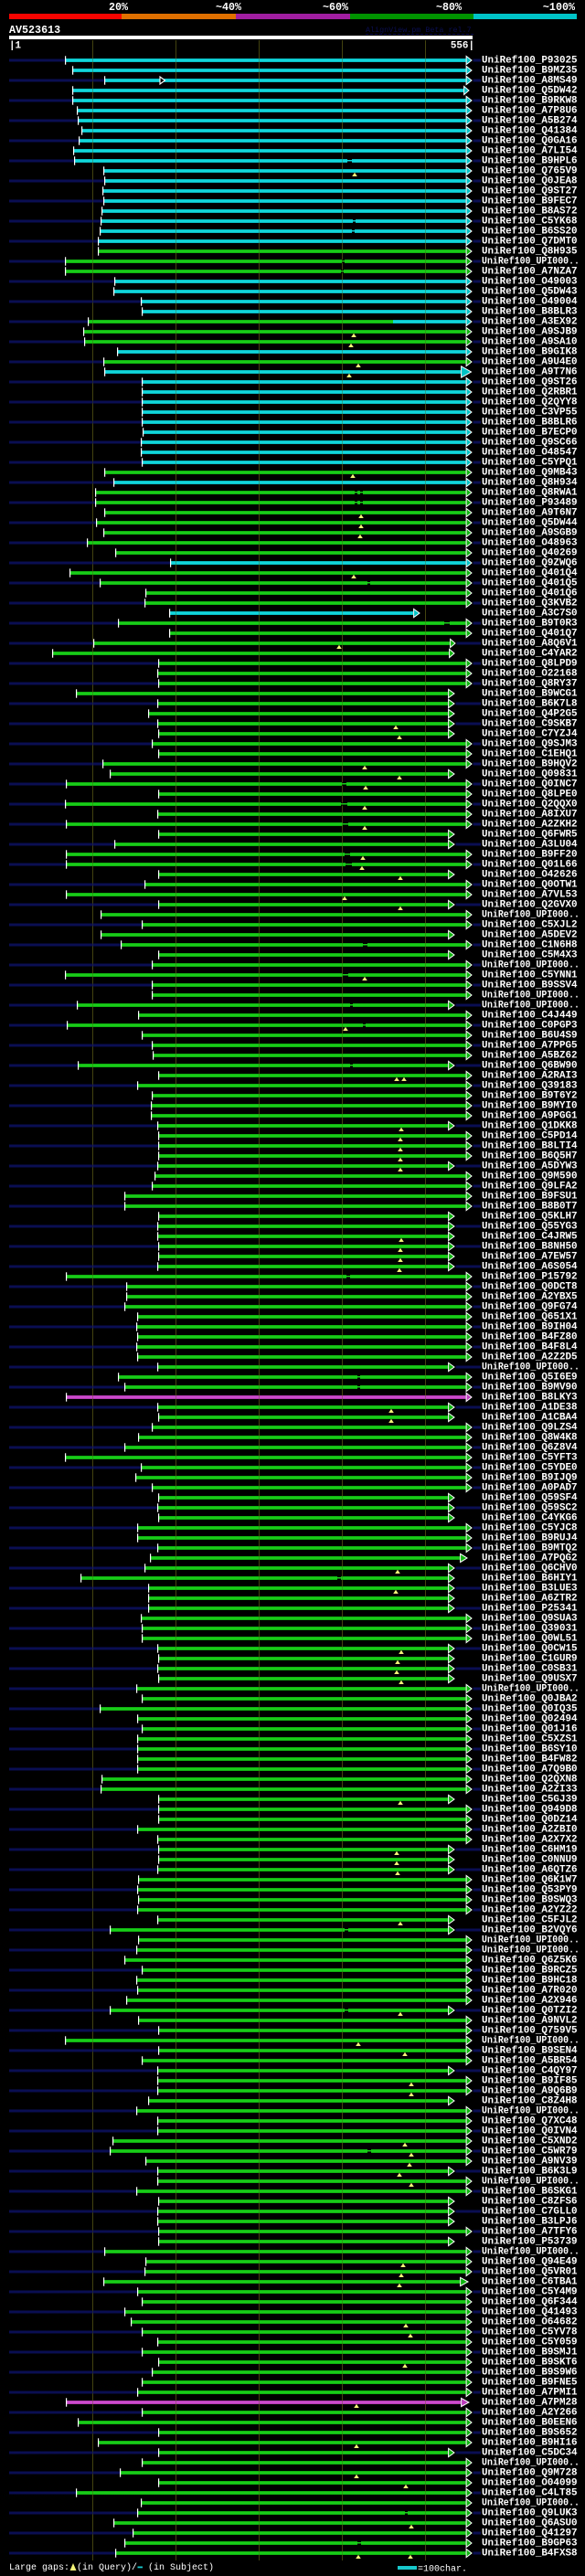 The width and height of the screenshot is (585, 2576). I want to click on svg-text: UniRef100_Q6ASU0, so click(530, 2523).